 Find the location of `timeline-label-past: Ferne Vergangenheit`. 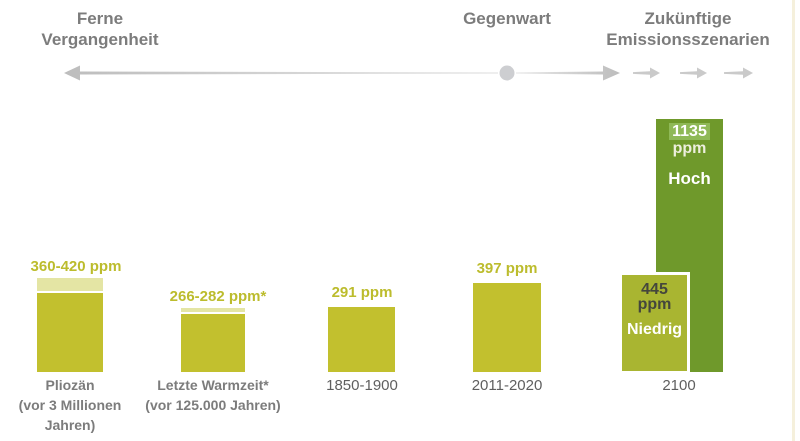

timeline-label-past: Ferne Vergangenheit is located at coordinates (100, 29).